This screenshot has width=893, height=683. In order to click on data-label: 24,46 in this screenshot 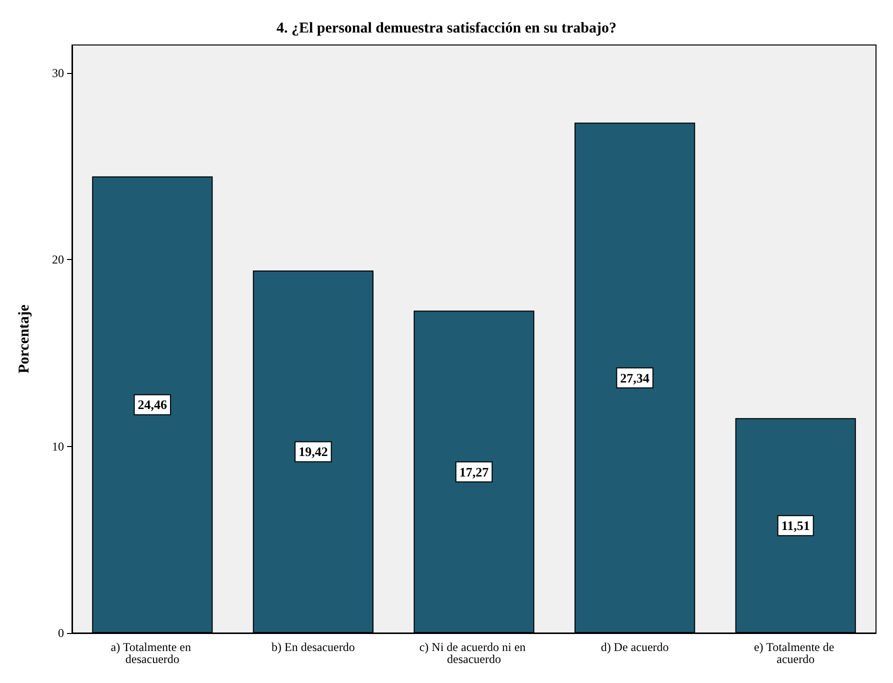, I will do `click(153, 404)`.